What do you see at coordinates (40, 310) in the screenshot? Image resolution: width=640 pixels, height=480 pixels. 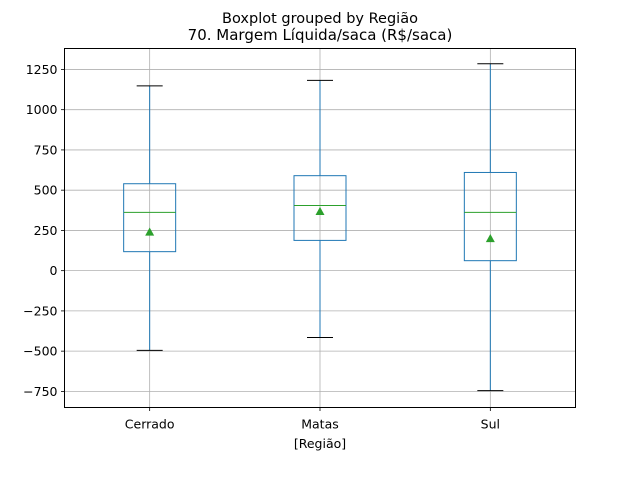 I see `y-tick-label: −250` at bounding box center [40, 310].